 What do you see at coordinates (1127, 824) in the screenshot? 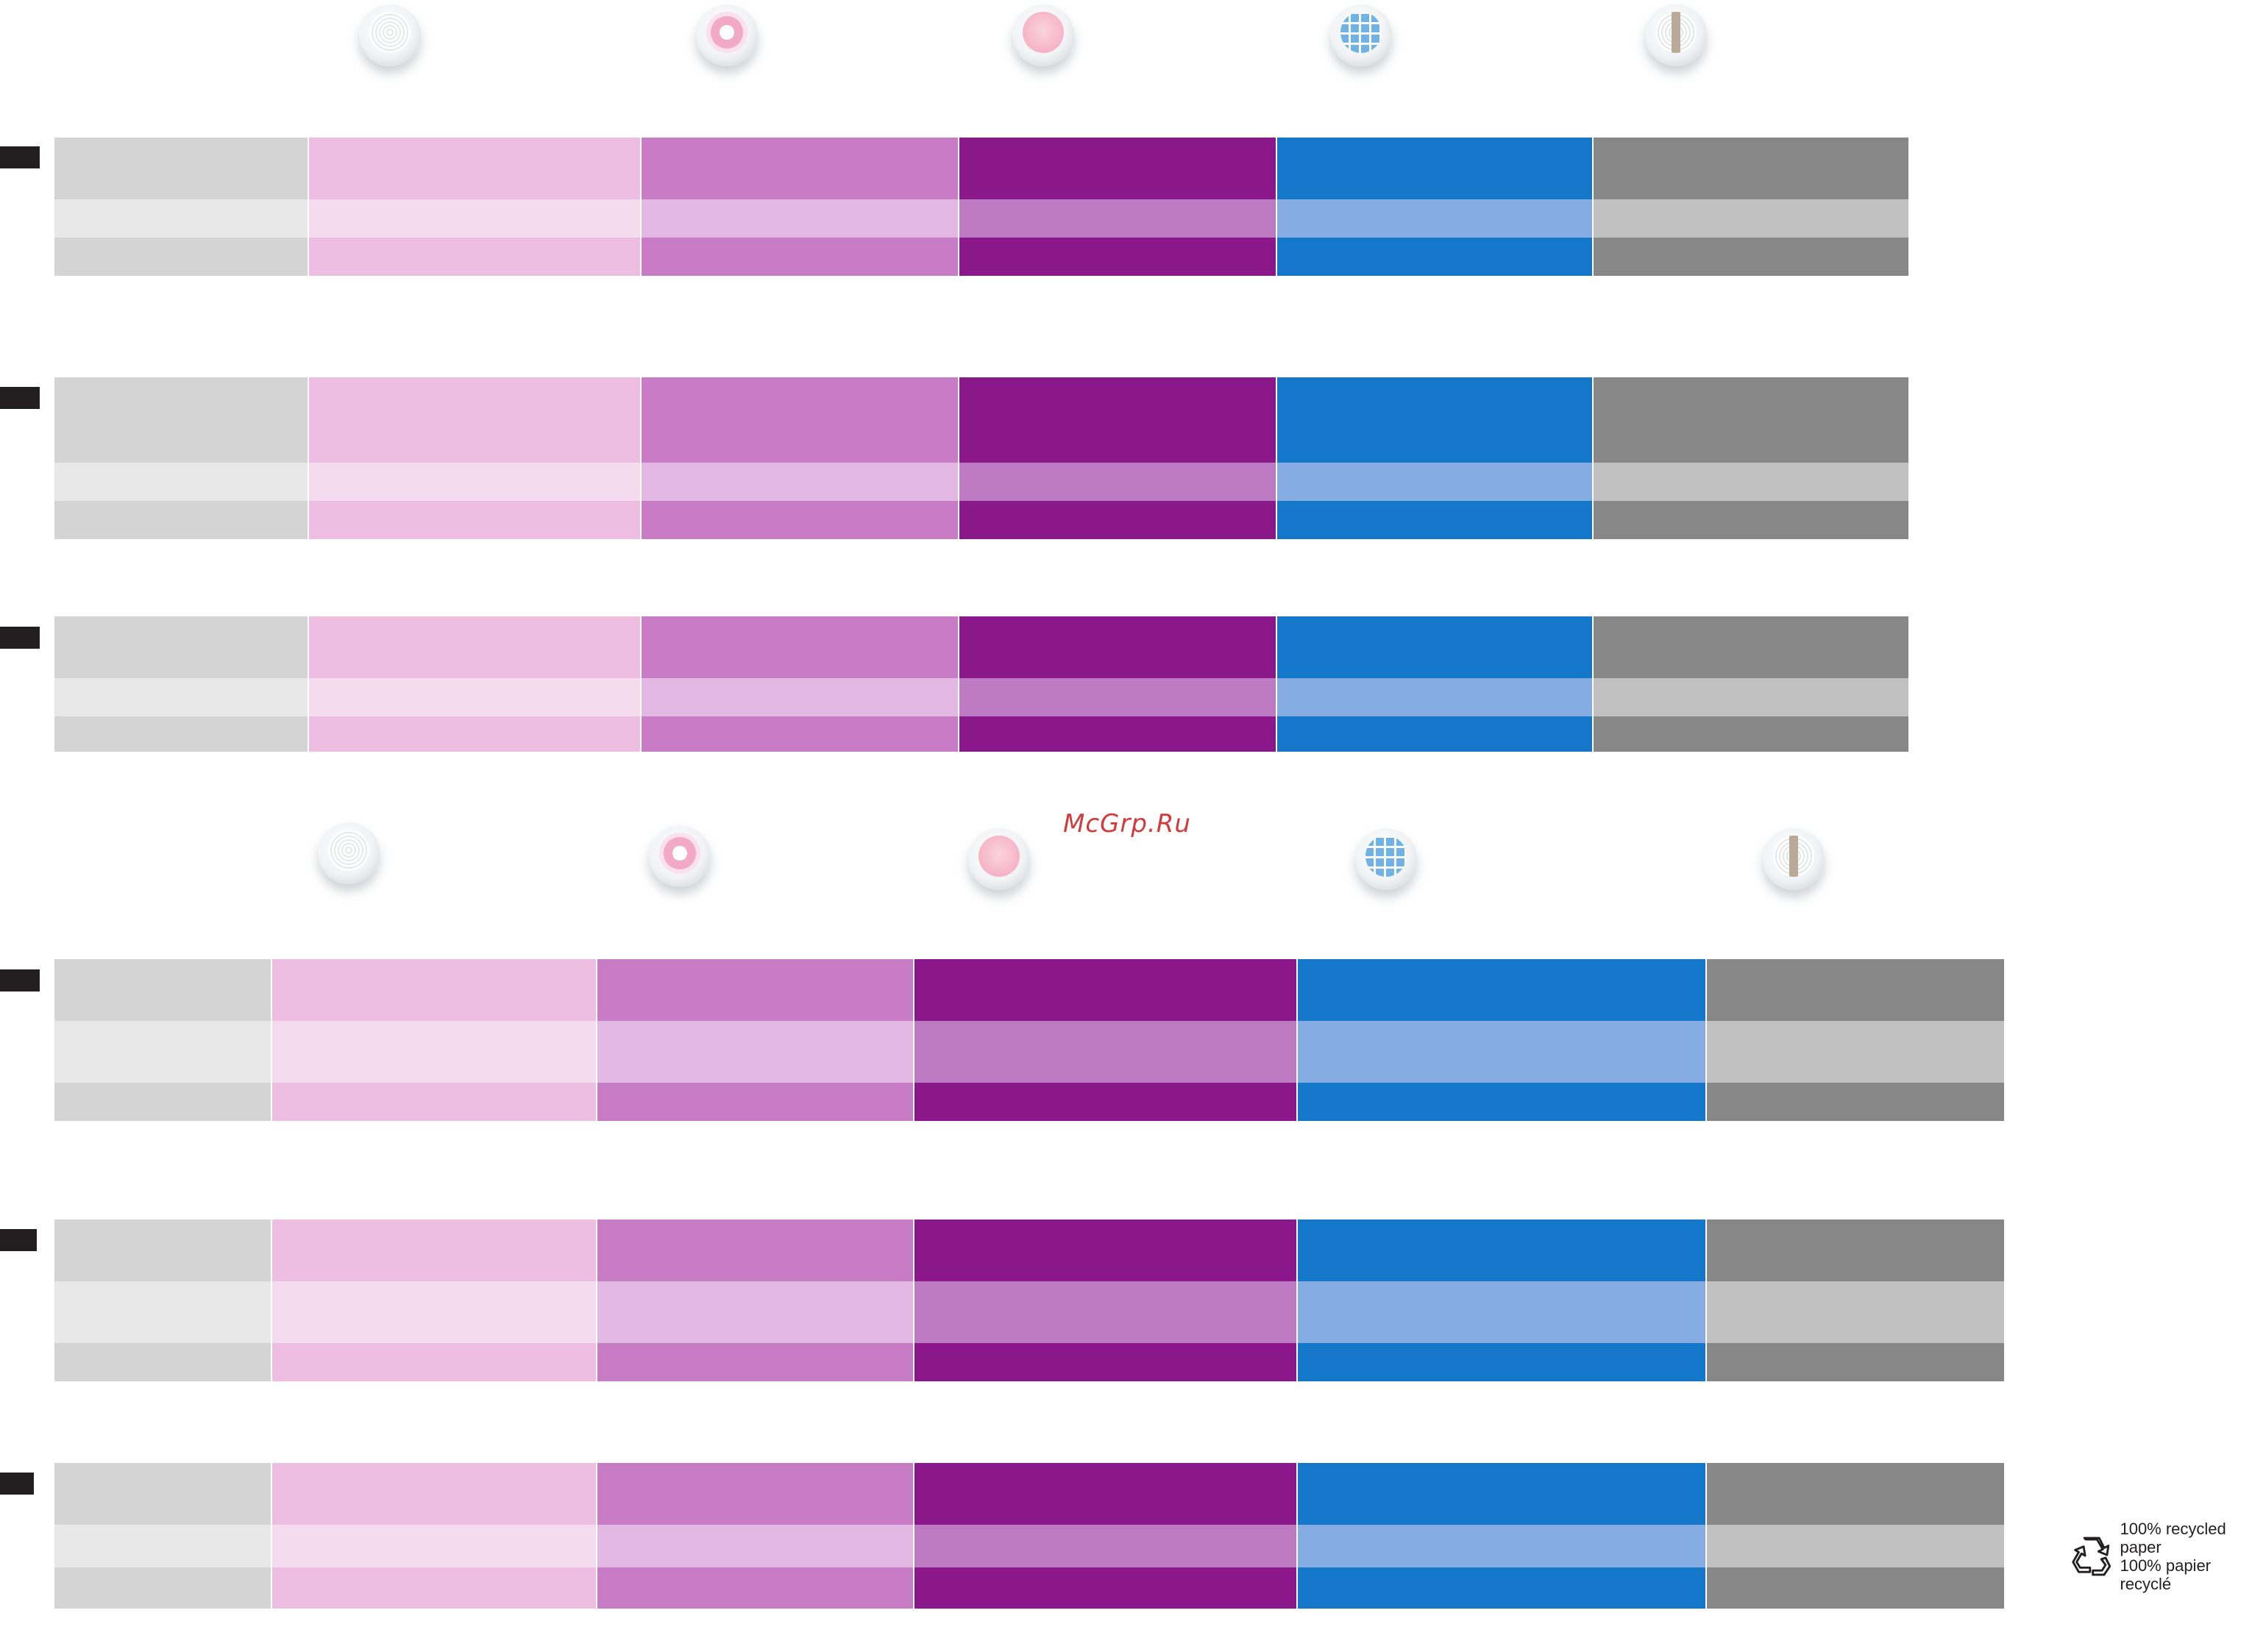
I see `watermark: McGrp.Ru` at bounding box center [1127, 824].